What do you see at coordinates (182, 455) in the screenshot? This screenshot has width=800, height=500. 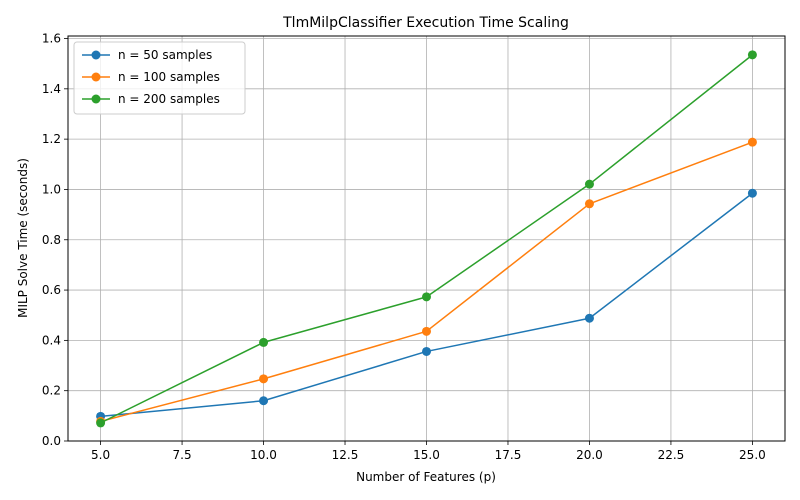 I see `x-tick-label: 7.5` at bounding box center [182, 455].